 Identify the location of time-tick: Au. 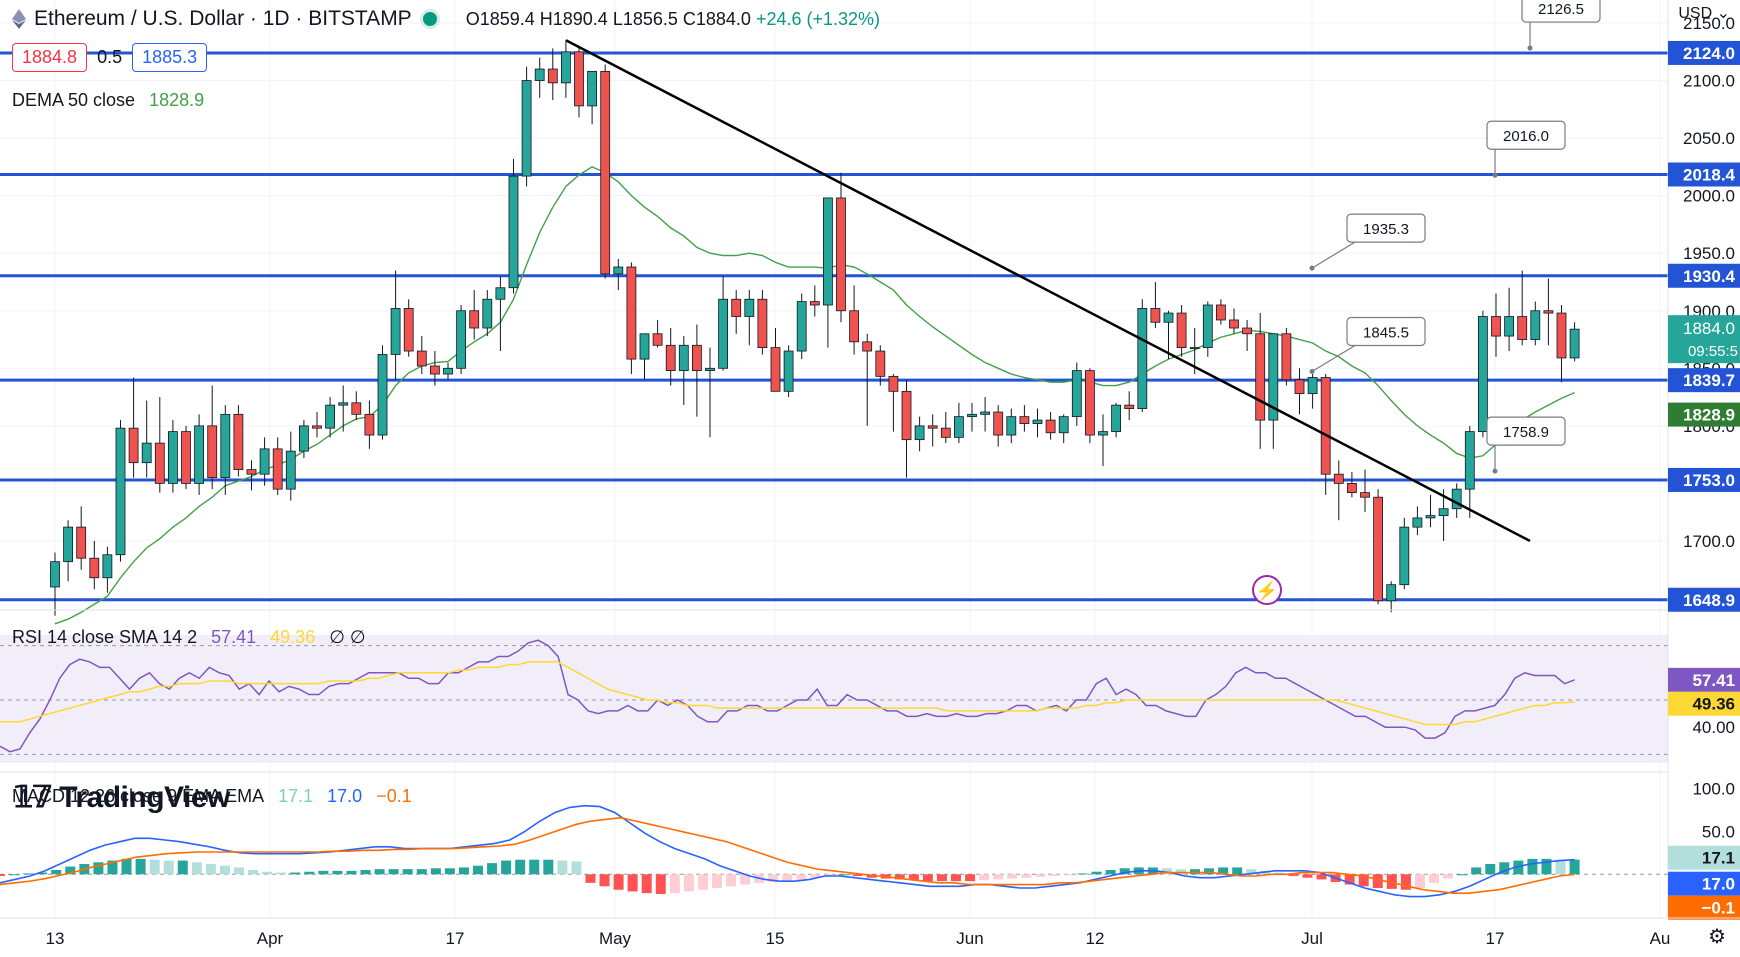
(1660, 938).